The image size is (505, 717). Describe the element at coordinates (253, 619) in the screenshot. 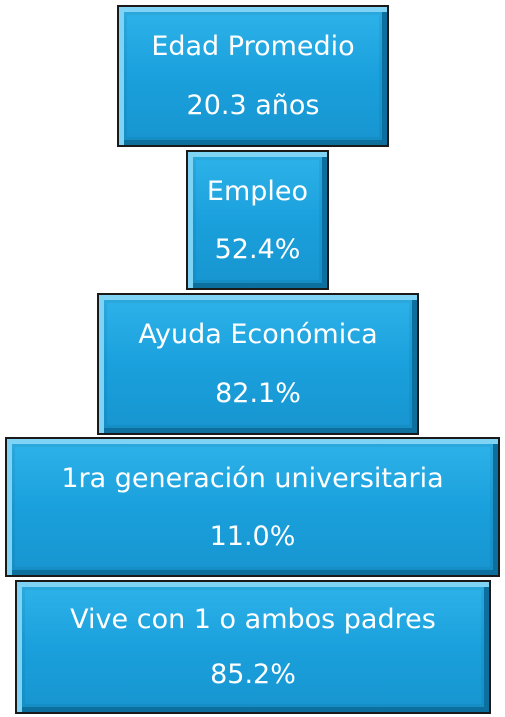

I see `box-label: Vive con 1 o ambos padres` at that location.